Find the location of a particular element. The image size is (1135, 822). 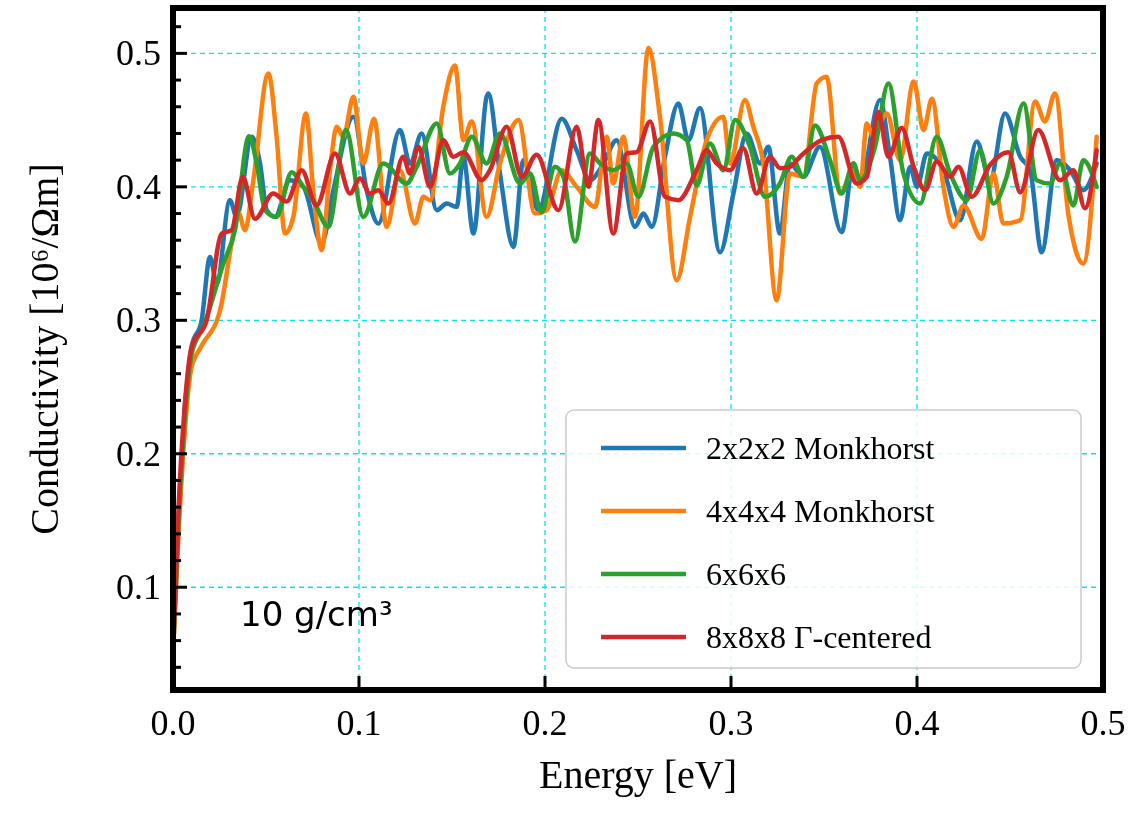

legend-label: 4x4x4 Monkhorst is located at coordinates (820, 511).